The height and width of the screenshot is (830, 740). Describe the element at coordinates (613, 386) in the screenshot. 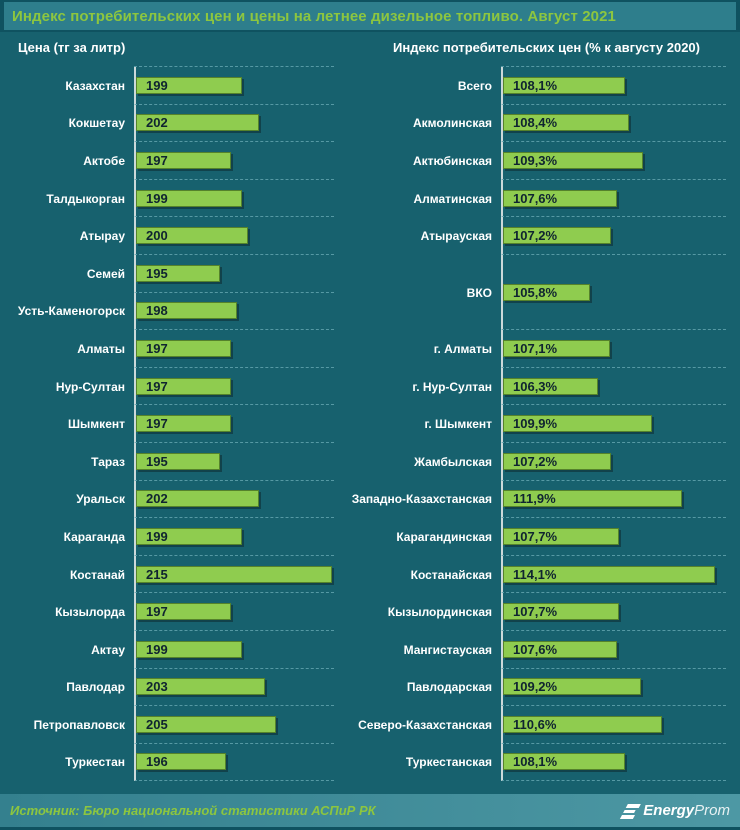

I see `plot-cell: 106,3%` at that location.